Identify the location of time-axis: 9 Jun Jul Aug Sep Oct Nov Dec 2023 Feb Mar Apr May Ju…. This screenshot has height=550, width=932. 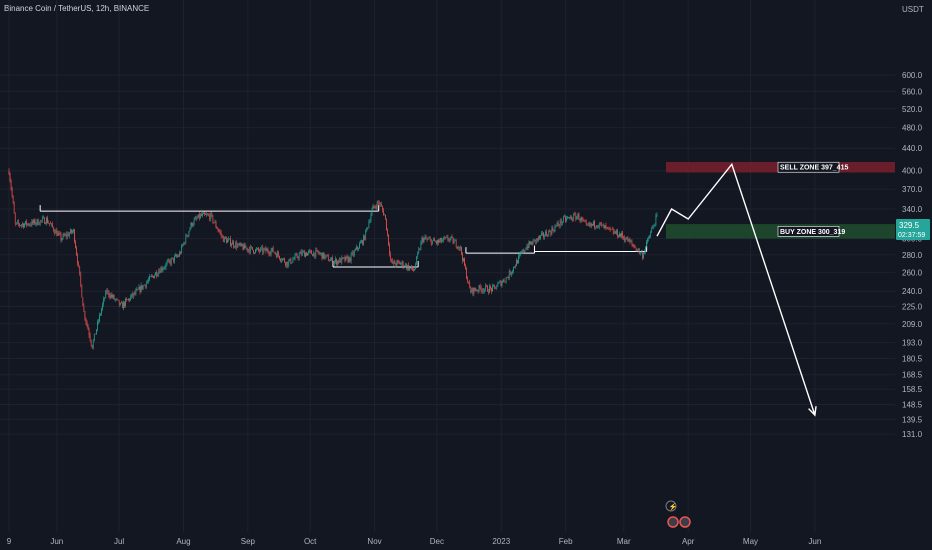
(414, 541).